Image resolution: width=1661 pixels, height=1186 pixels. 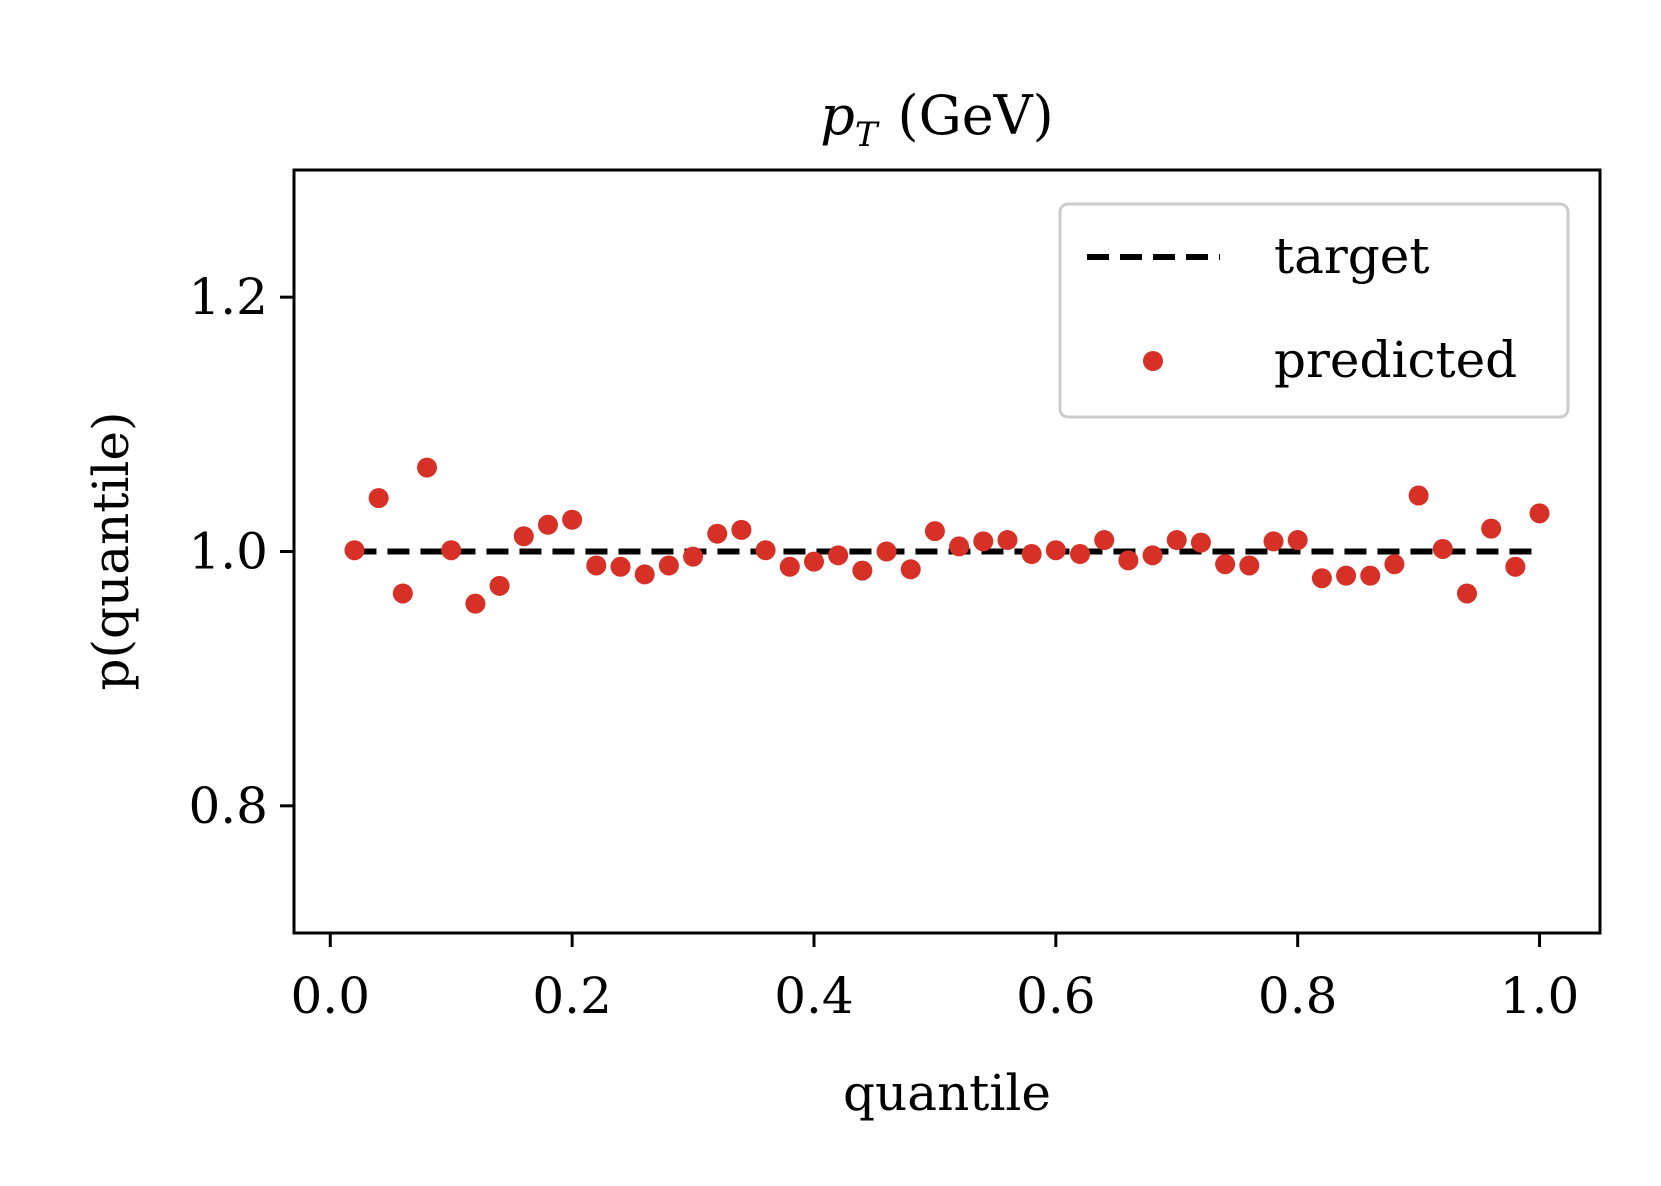 What do you see at coordinates (947, 535) in the screenshot?
I see `plot-area` at bounding box center [947, 535].